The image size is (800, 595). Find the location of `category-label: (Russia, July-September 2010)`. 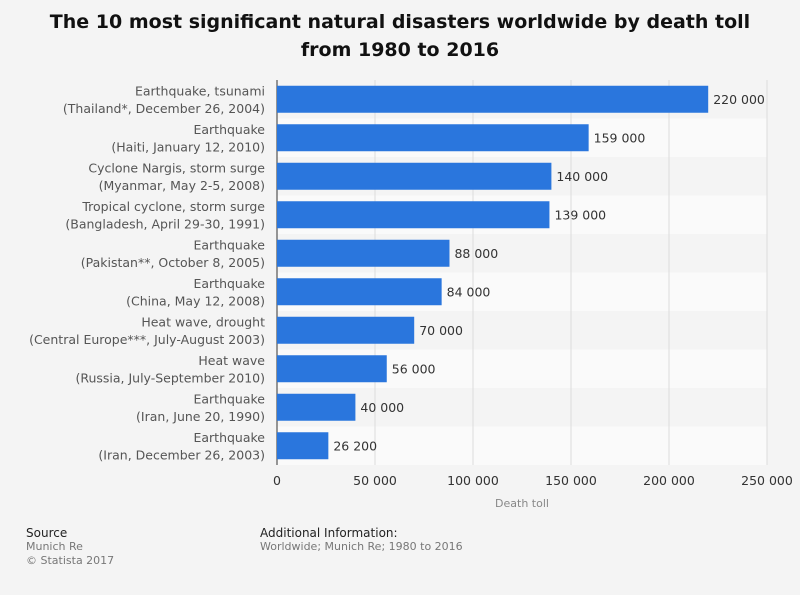

category-label: (Russia, July-September 2010) is located at coordinates (170, 377).